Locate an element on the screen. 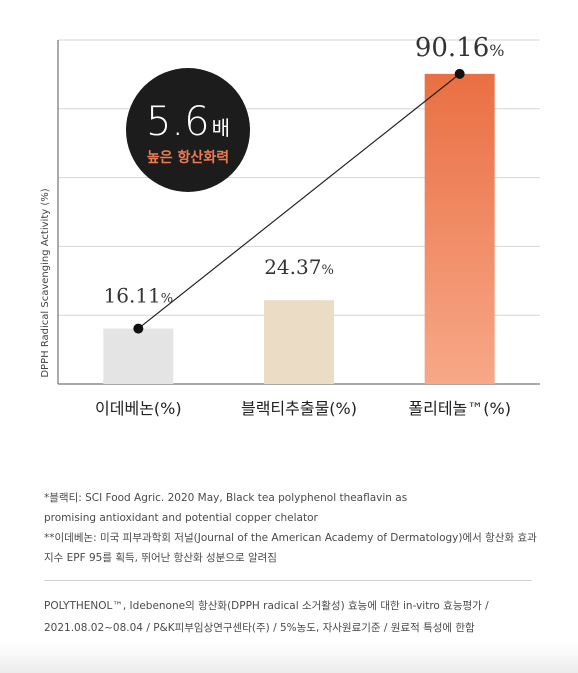  category-label: 블랙티추출물(%) is located at coordinates (299, 408).